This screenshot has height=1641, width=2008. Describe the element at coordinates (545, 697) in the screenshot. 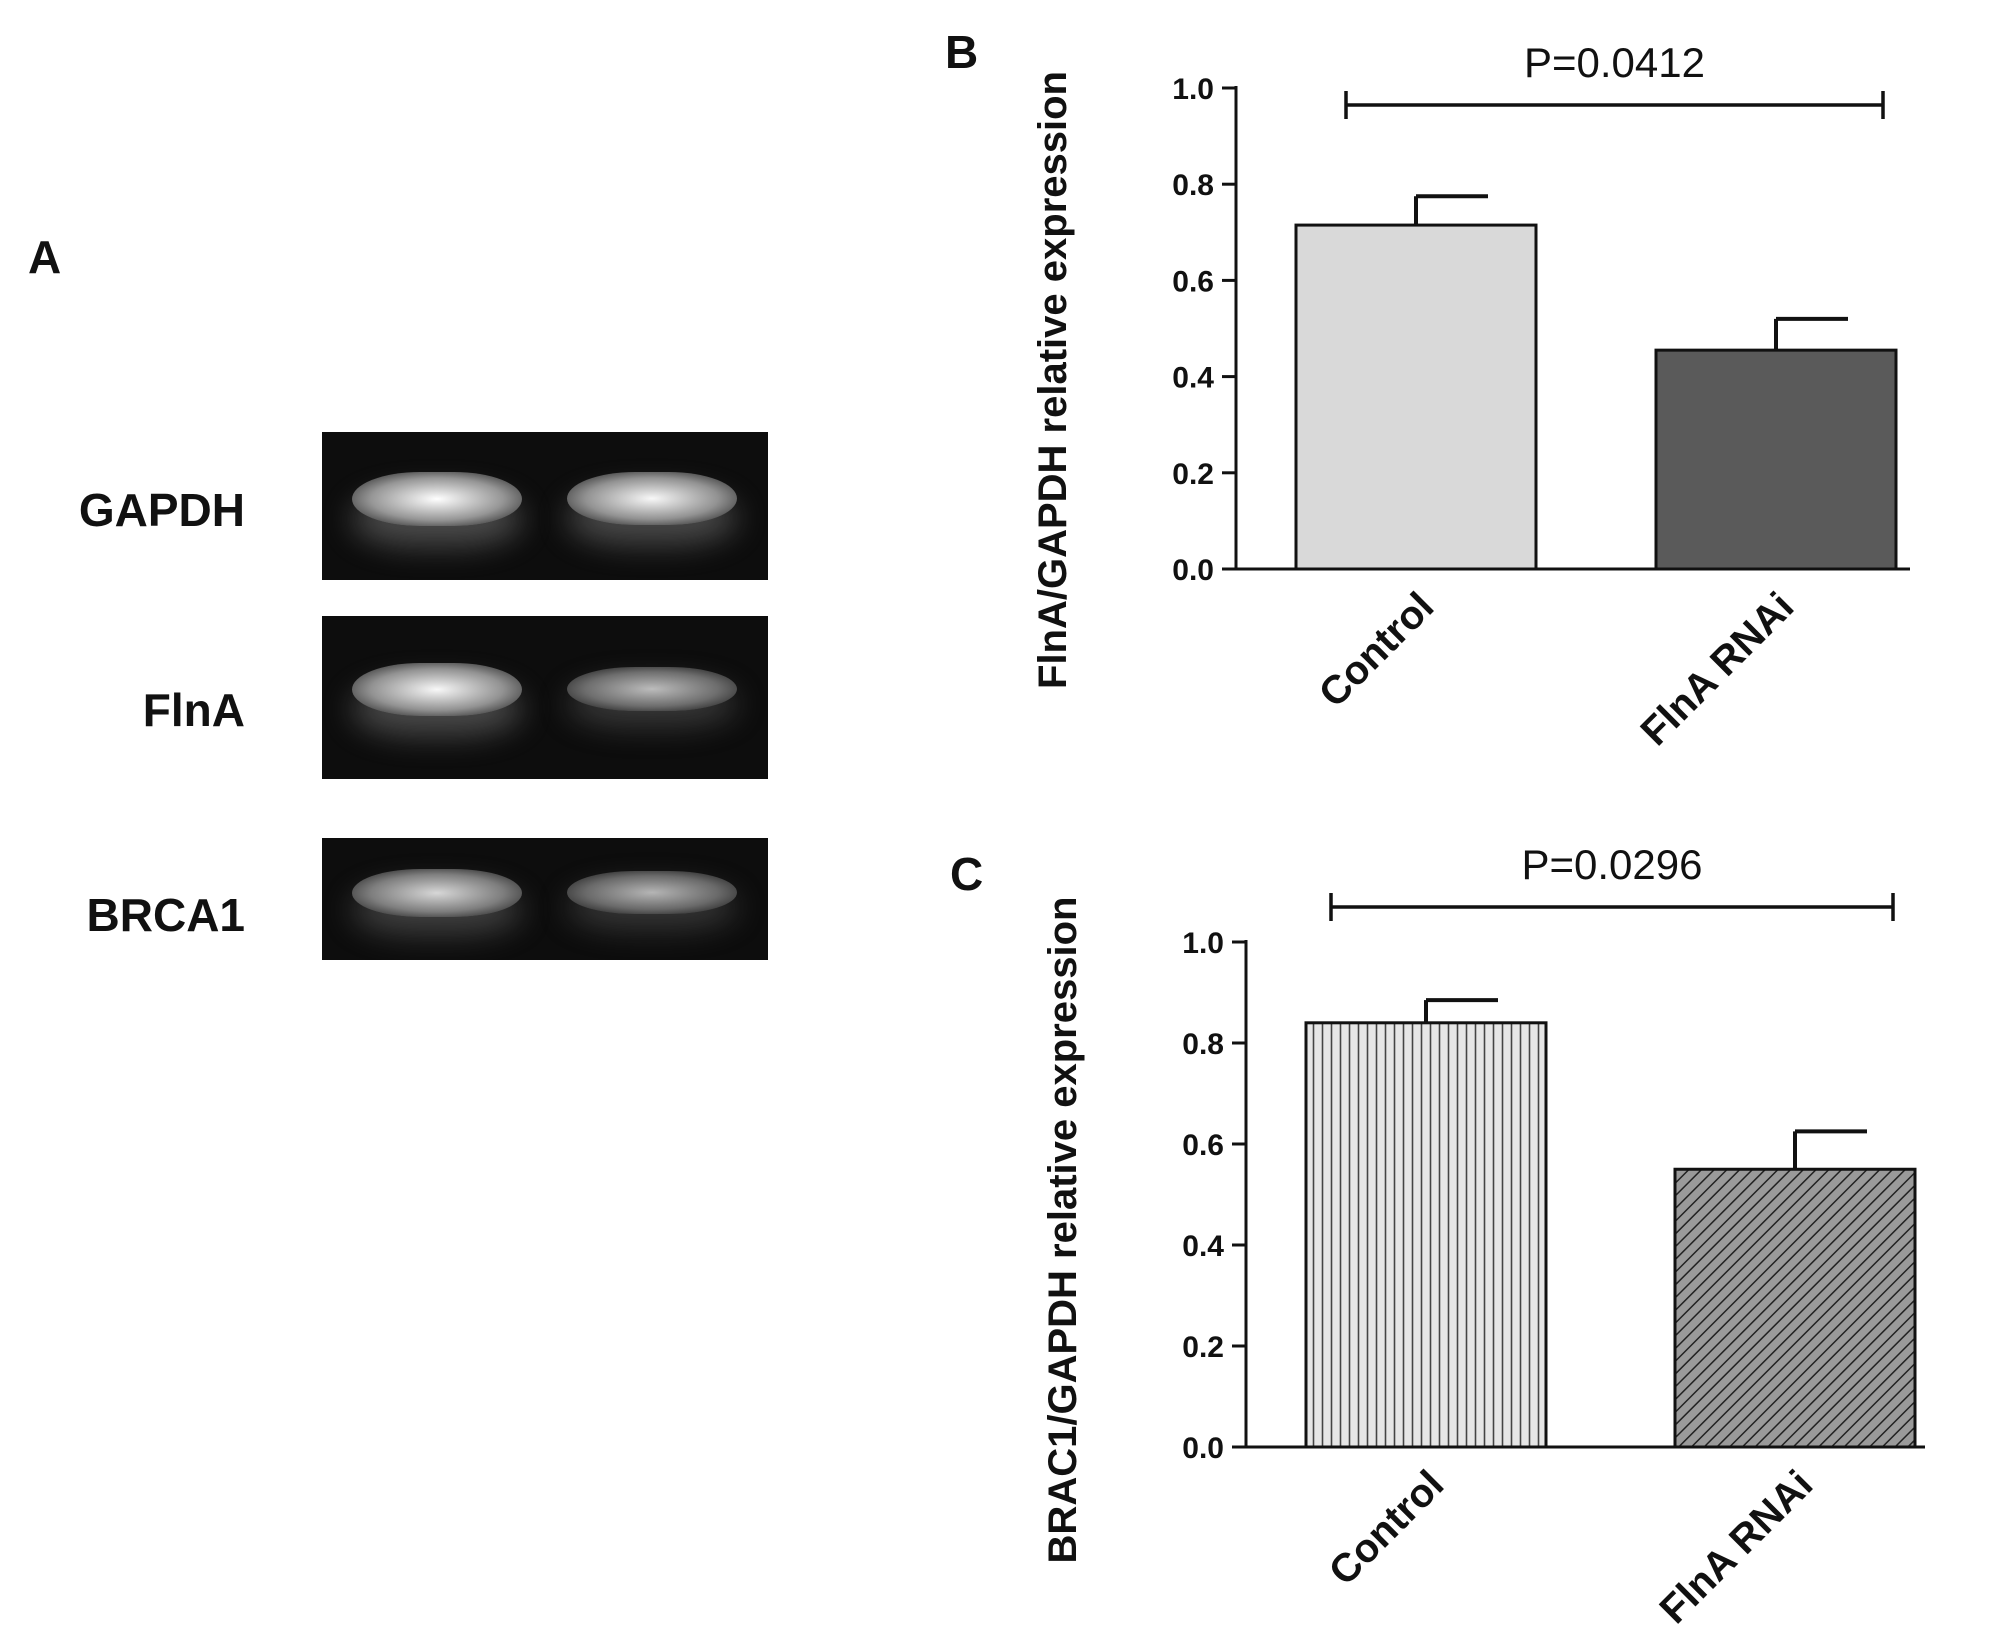

I see `gel-strip-flna` at that location.